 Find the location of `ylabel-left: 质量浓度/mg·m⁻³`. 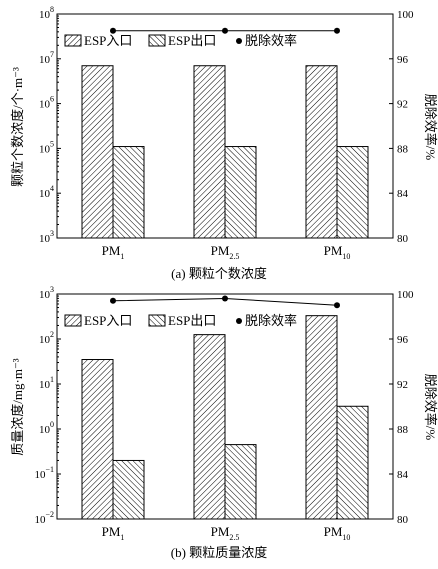

ylabel-left: 质量浓度/mg·m⁻³ is located at coordinates (17, 407).